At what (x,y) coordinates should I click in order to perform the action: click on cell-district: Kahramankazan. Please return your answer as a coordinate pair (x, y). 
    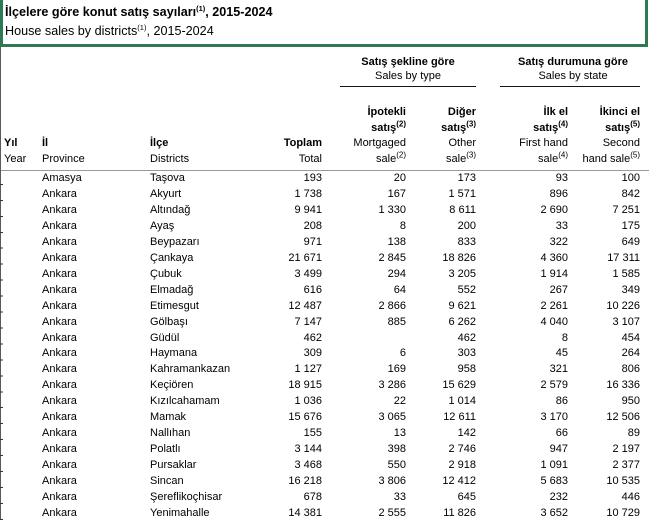
    Looking at the image, I should click on (190, 369).